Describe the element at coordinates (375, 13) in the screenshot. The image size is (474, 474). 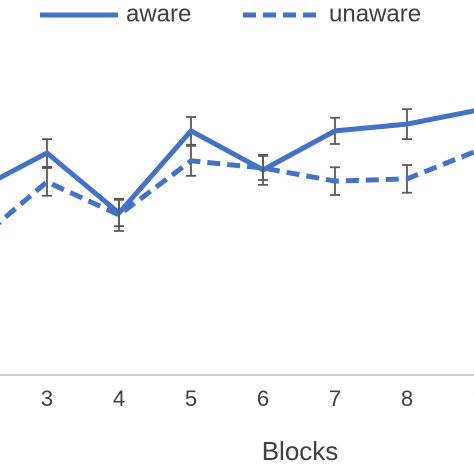
I see `legend-label: unaware` at that location.